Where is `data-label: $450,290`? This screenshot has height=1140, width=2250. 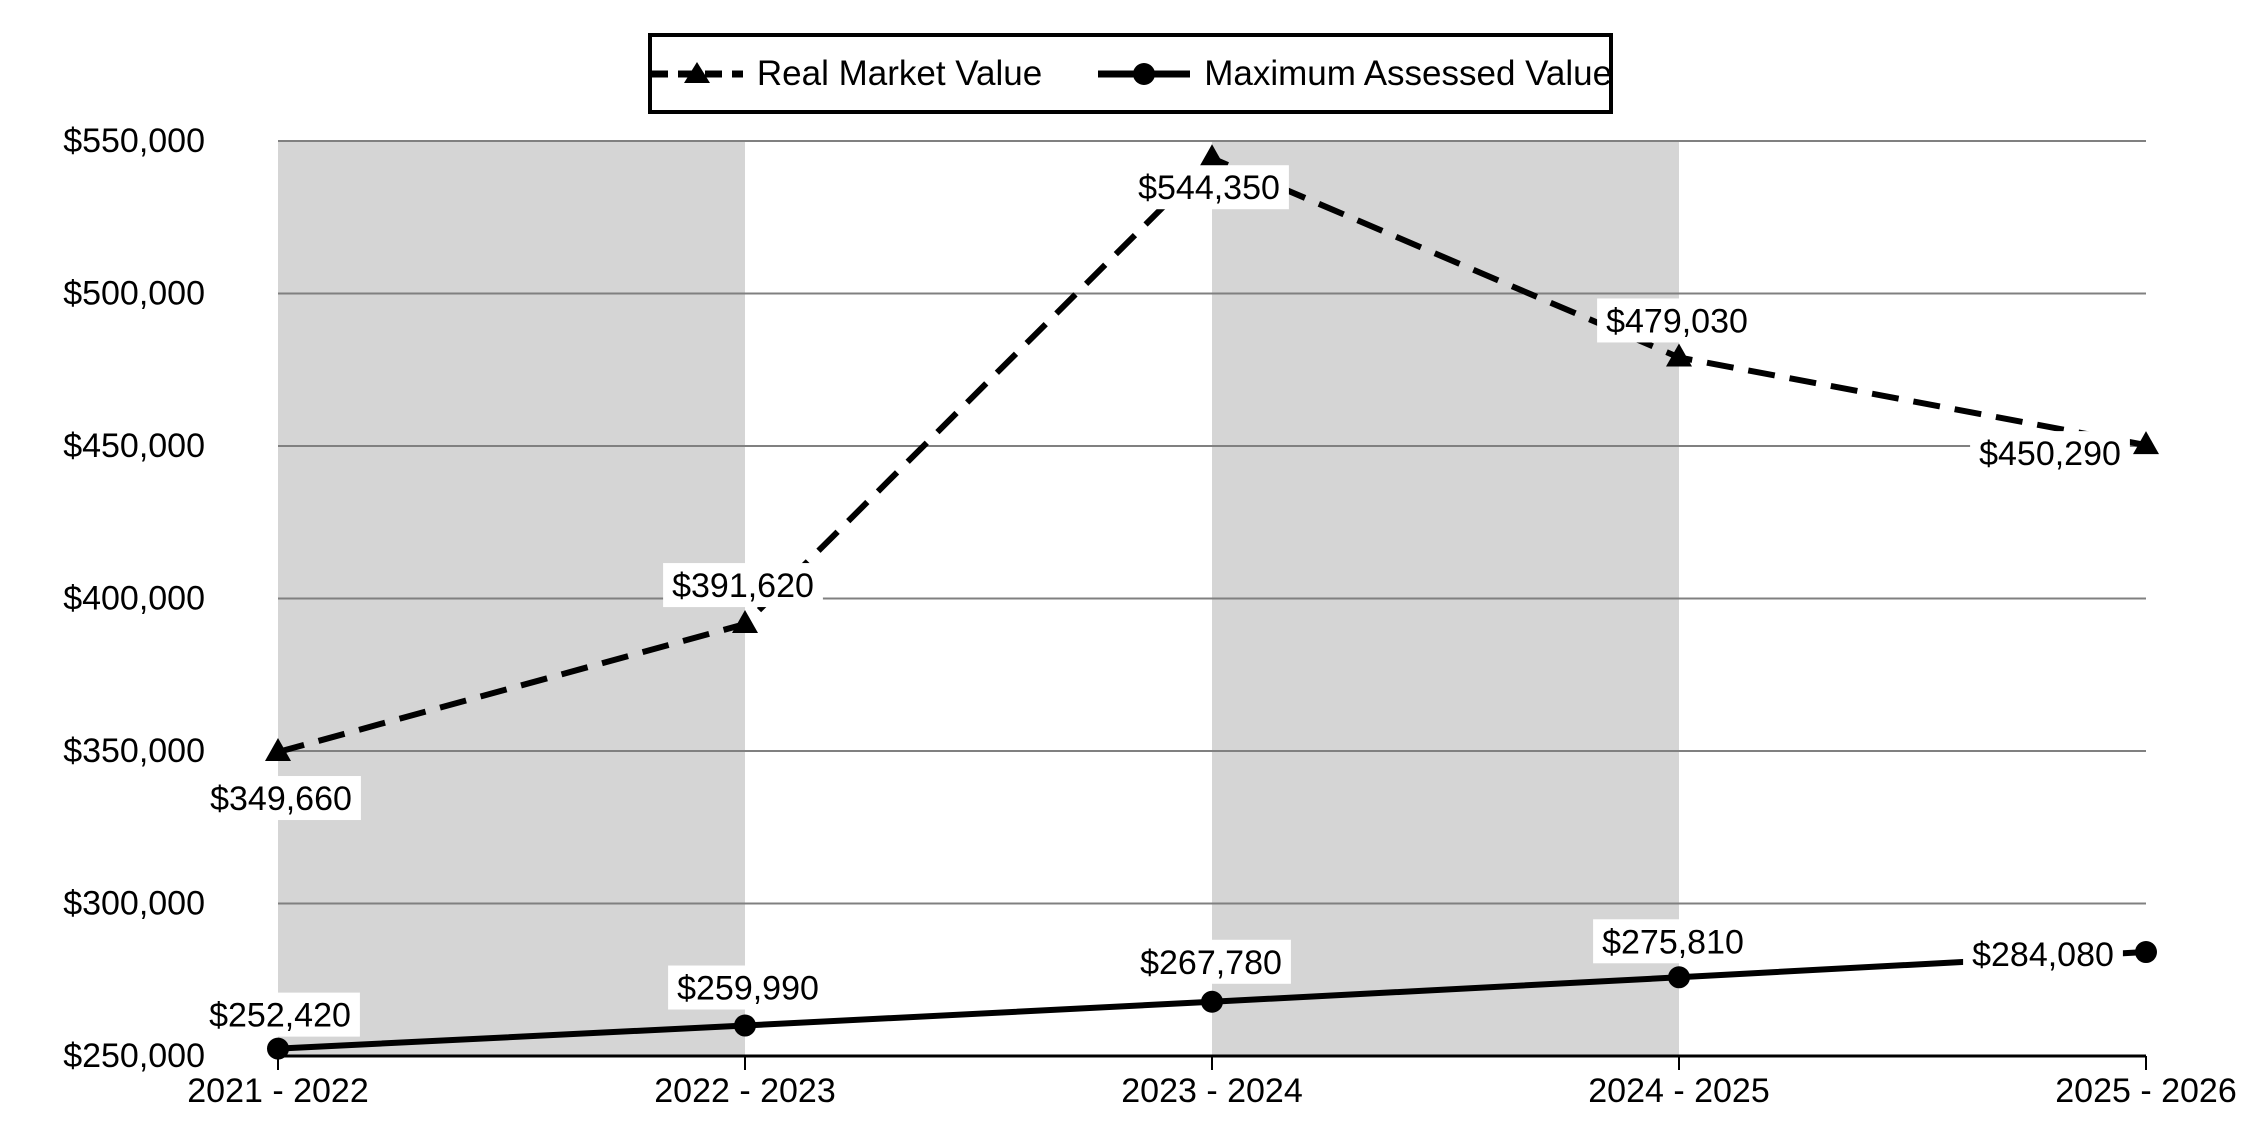 data-label: $450,290 is located at coordinates (2050, 454).